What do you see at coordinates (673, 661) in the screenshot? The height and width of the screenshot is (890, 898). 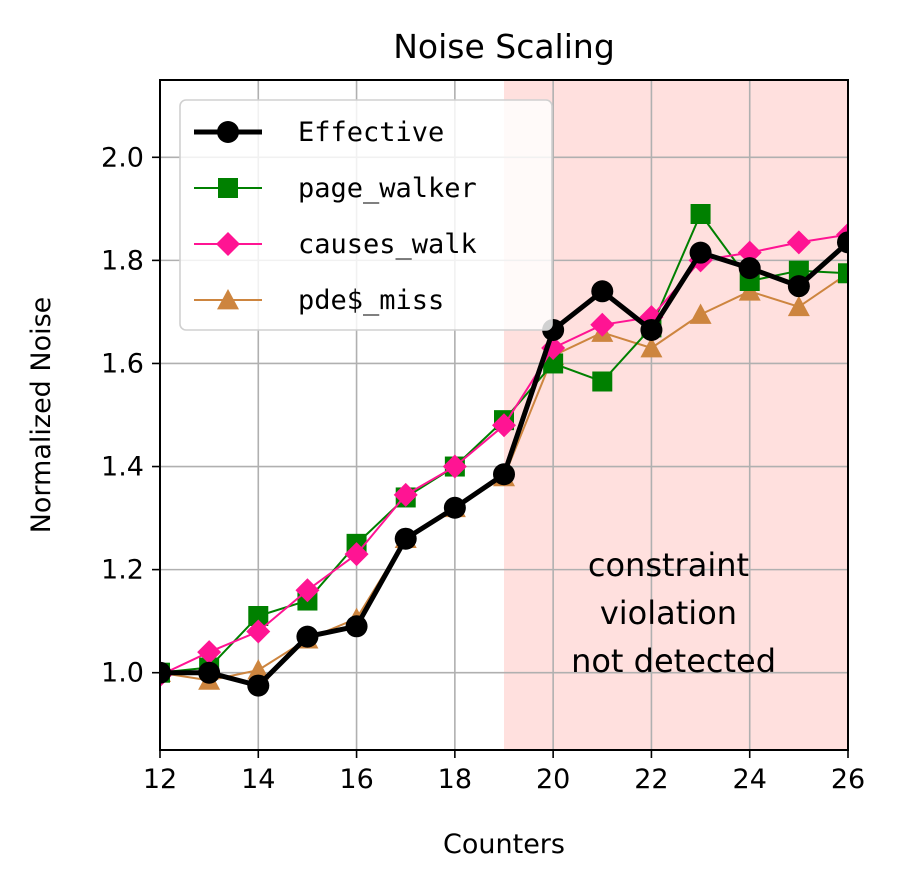 I see `annotation-line: not detected` at bounding box center [673, 661].